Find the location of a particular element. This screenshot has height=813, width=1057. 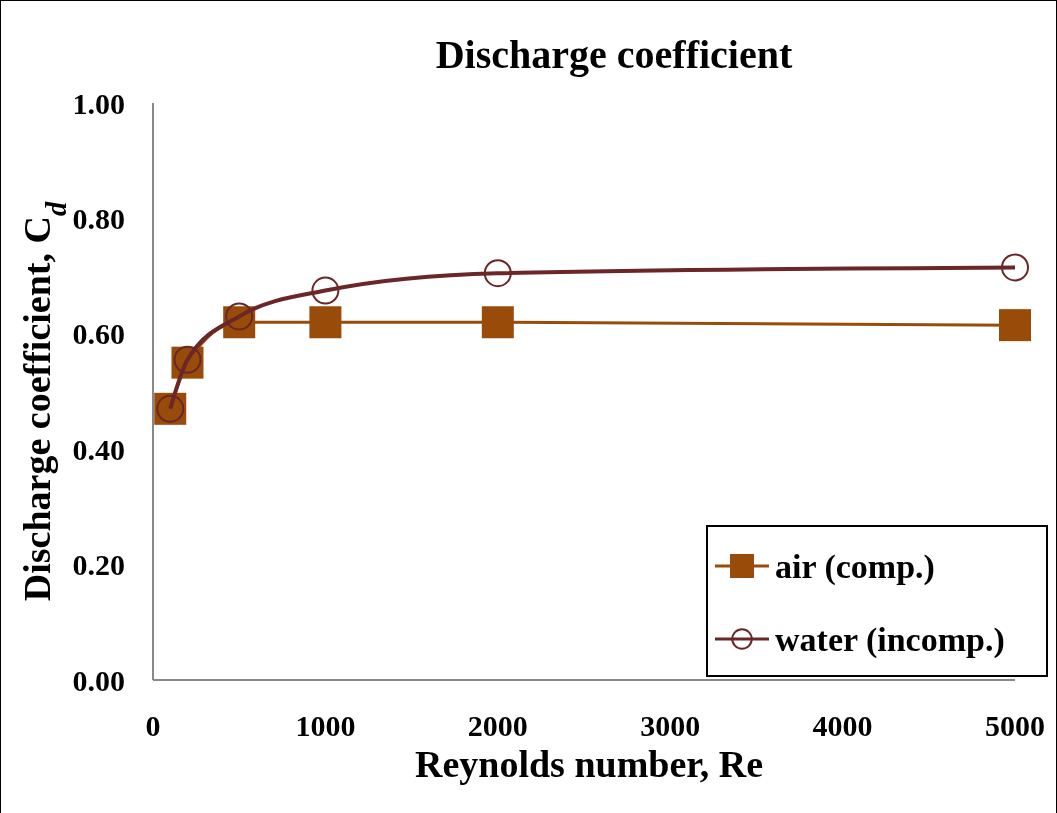

x-tick-label: 4000 is located at coordinates (842, 725).